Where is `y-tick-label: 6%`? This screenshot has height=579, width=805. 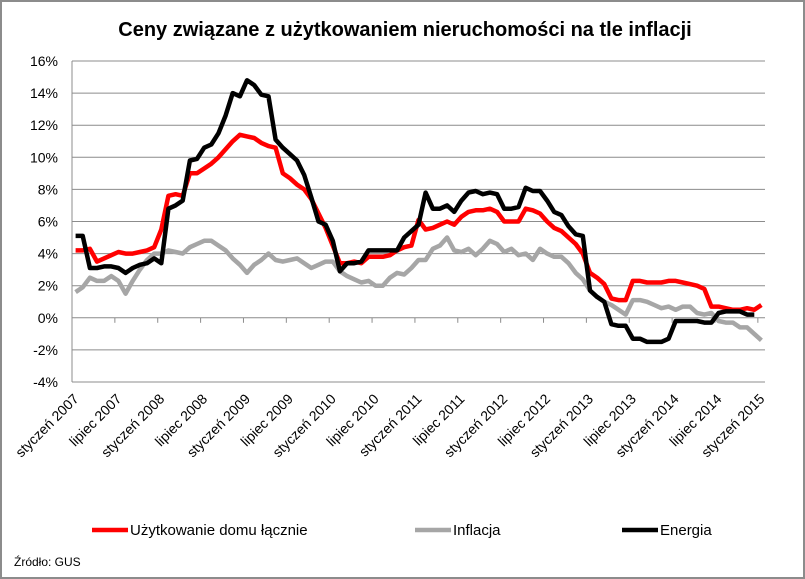 y-tick-label: 6% is located at coordinates (48, 222).